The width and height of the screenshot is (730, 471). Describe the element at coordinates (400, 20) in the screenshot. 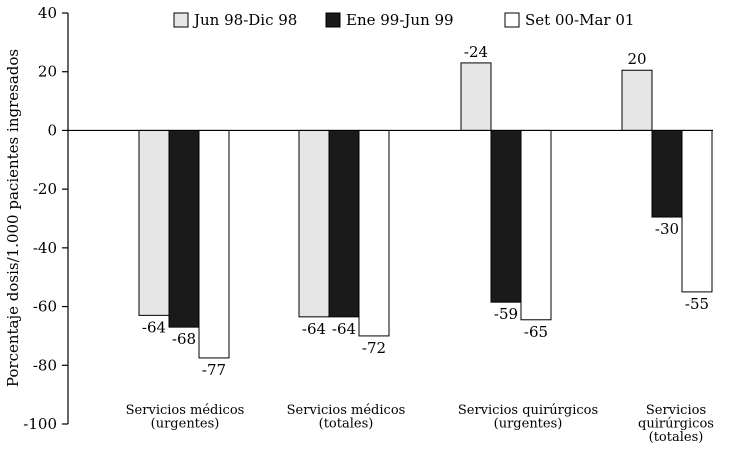

I see `legend-label: Ene 99-Jun 99` at that location.